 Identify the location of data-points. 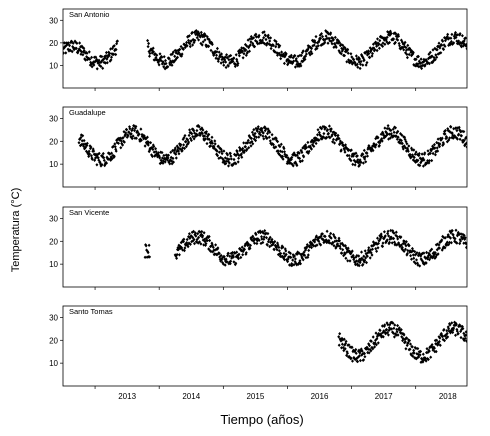
(305, 248).